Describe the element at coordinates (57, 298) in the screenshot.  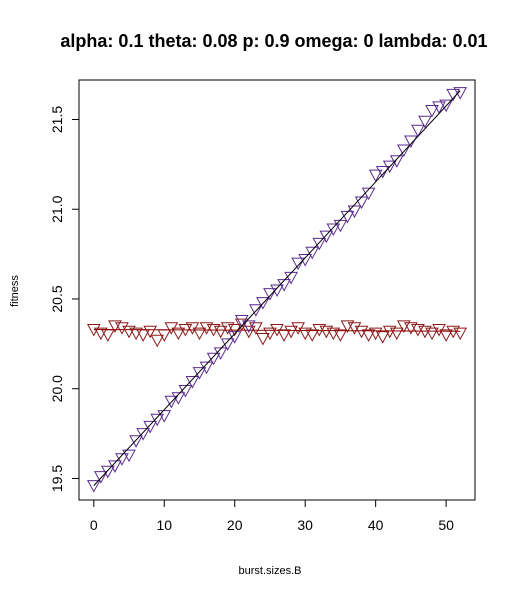
I see `y-tick-label: 20.5` at that location.